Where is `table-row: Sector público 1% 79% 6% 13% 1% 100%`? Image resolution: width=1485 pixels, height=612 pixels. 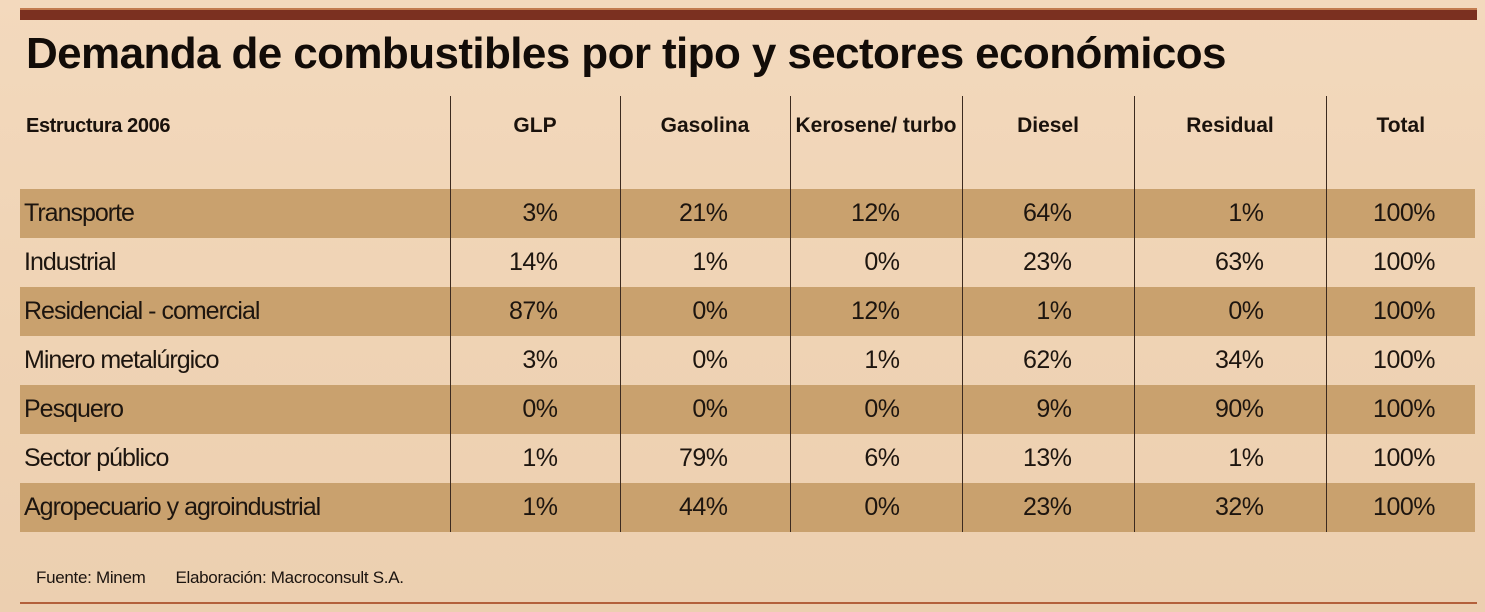
table-row: Sector público 1% 79% 6% 13% 1% 100% is located at coordinates (747, 458).